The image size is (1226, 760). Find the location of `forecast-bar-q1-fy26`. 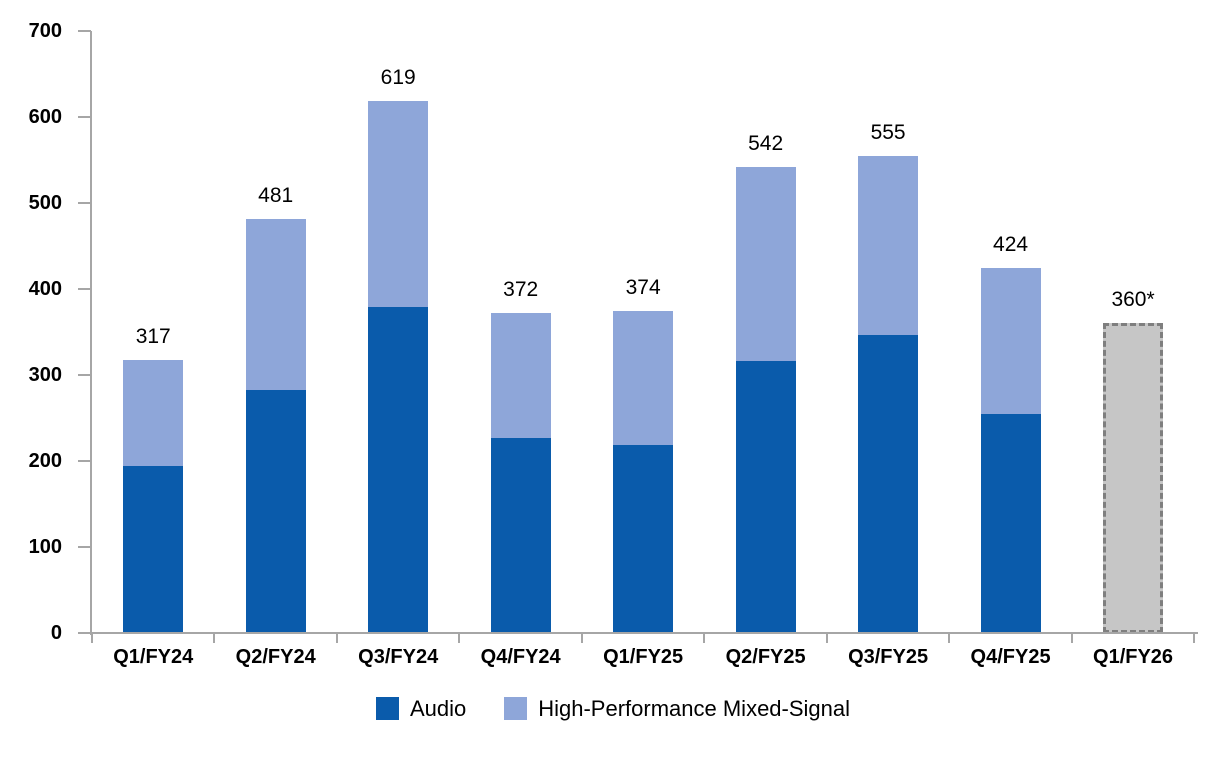

forecast-bar-q1-fy26 is located at coordinates (1133, 478).